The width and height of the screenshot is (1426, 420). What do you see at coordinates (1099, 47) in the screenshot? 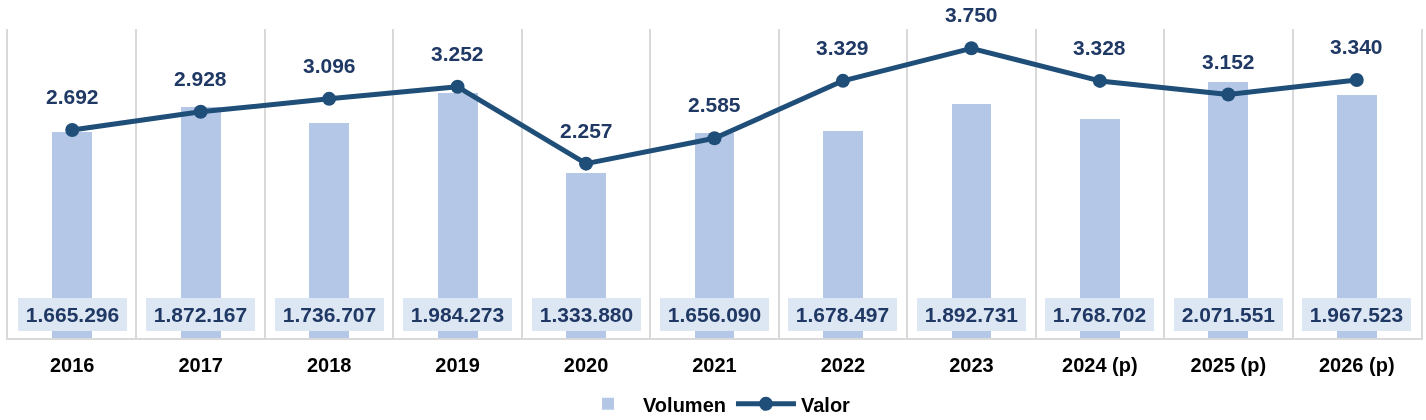
I see `data-label: 3.328` at bounding box center [1099, 47].